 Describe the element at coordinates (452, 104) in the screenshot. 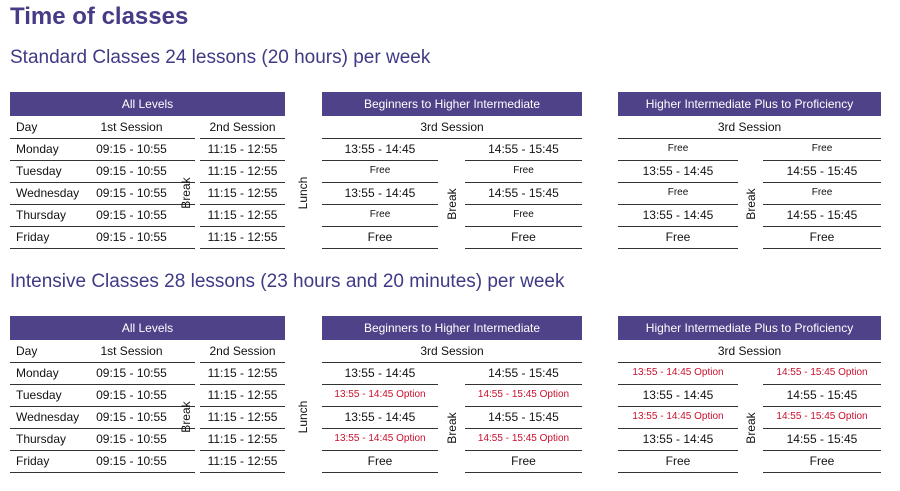

I see `table-header: Beginners to Higher Intermediate` at that location.